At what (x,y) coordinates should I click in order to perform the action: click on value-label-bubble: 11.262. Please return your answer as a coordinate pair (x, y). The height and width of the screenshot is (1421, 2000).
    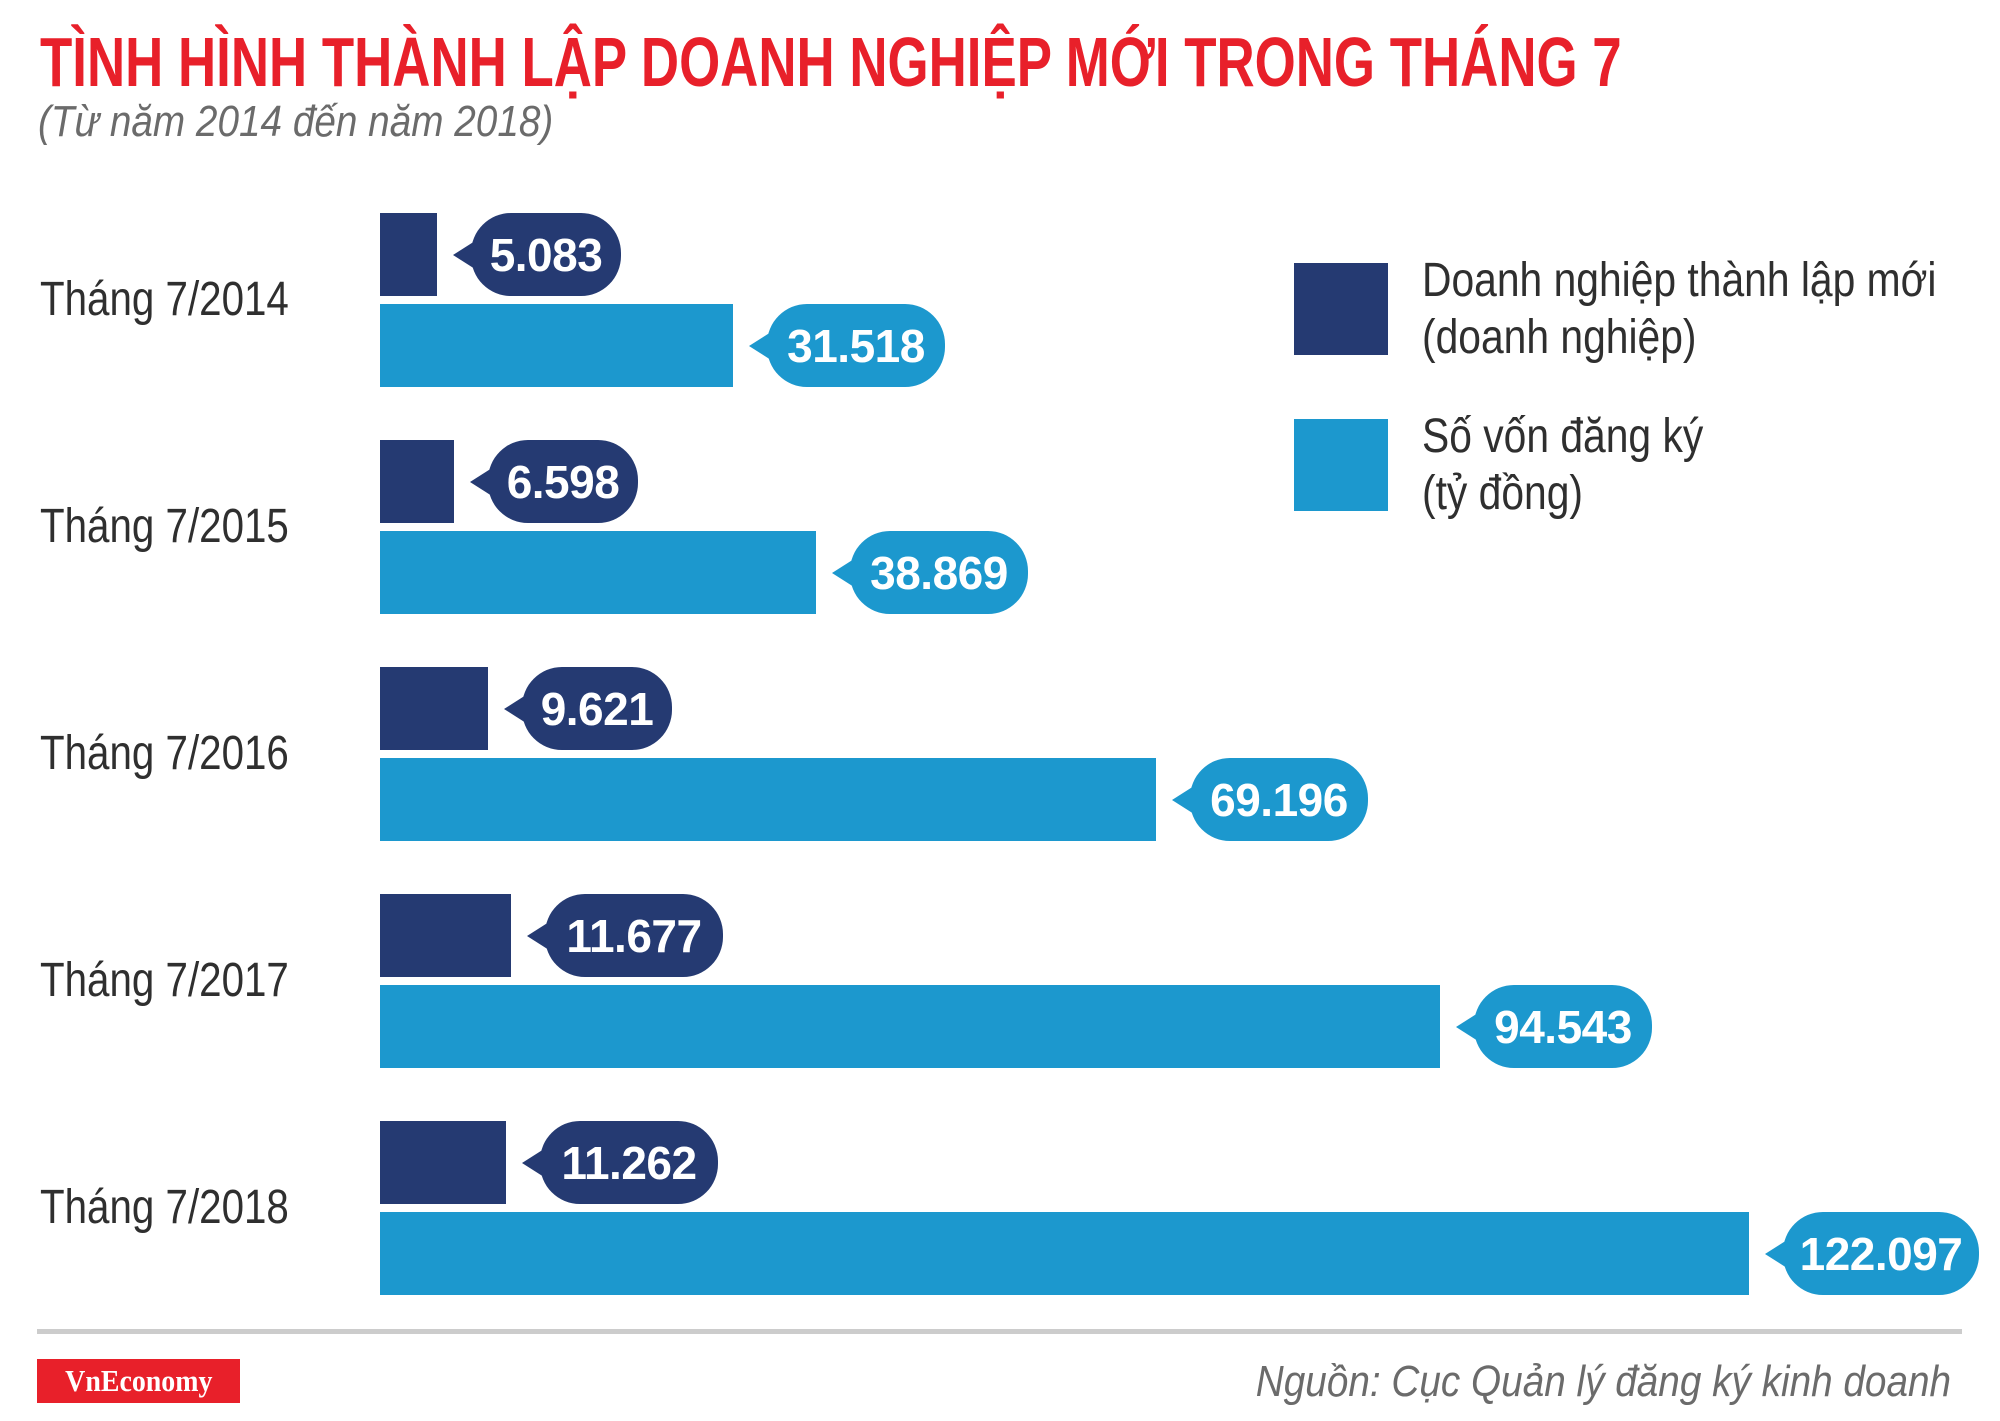
    Looking at the image, I should click on (620, 1162).